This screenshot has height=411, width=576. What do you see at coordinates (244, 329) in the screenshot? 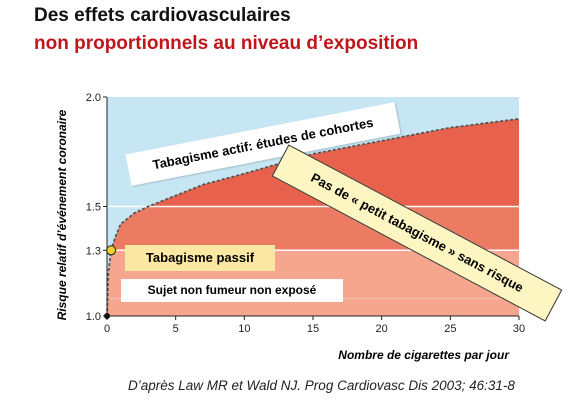
I see `x-tick-label-2: 10` at bounding box center [244, 329].